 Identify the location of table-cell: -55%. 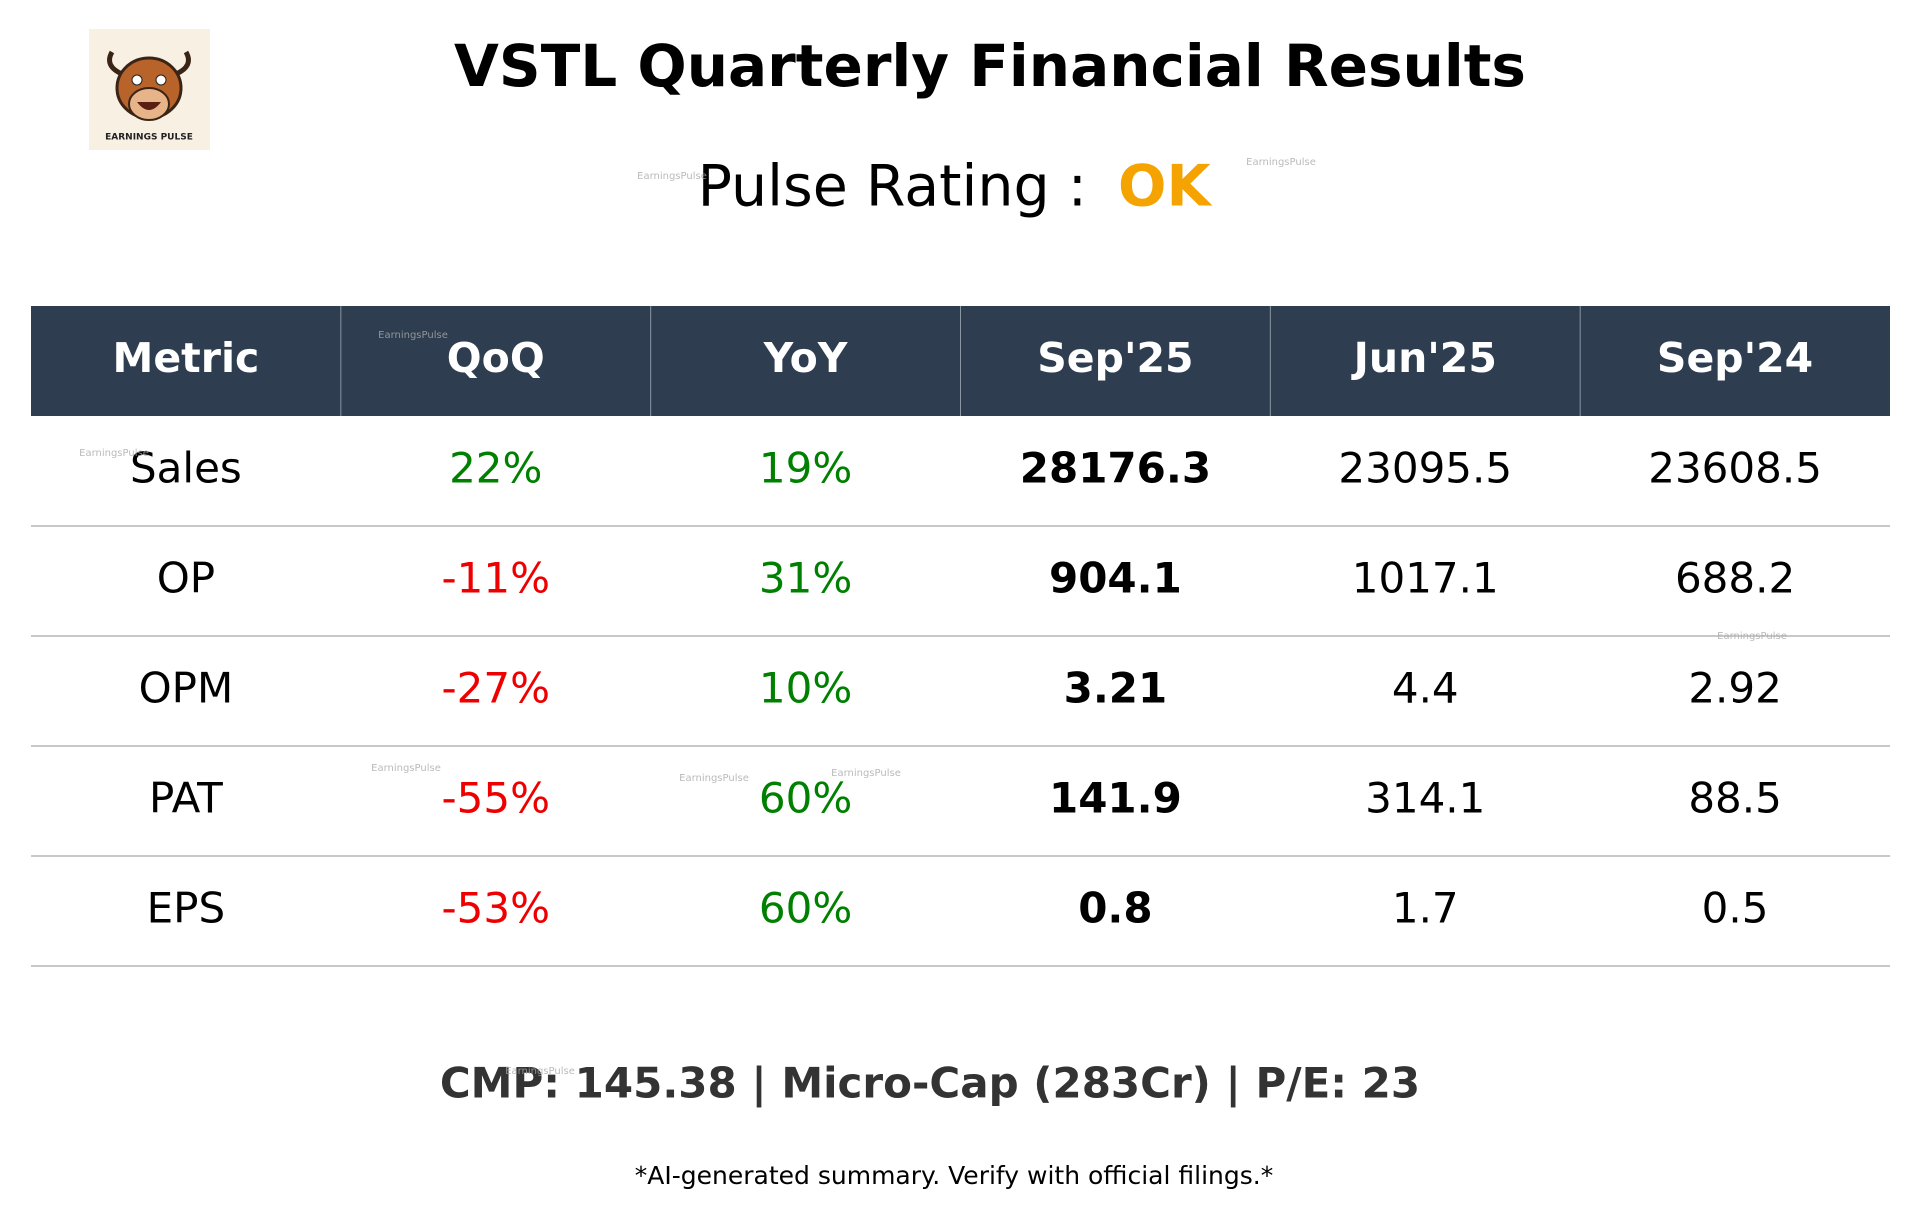
(495, 798).